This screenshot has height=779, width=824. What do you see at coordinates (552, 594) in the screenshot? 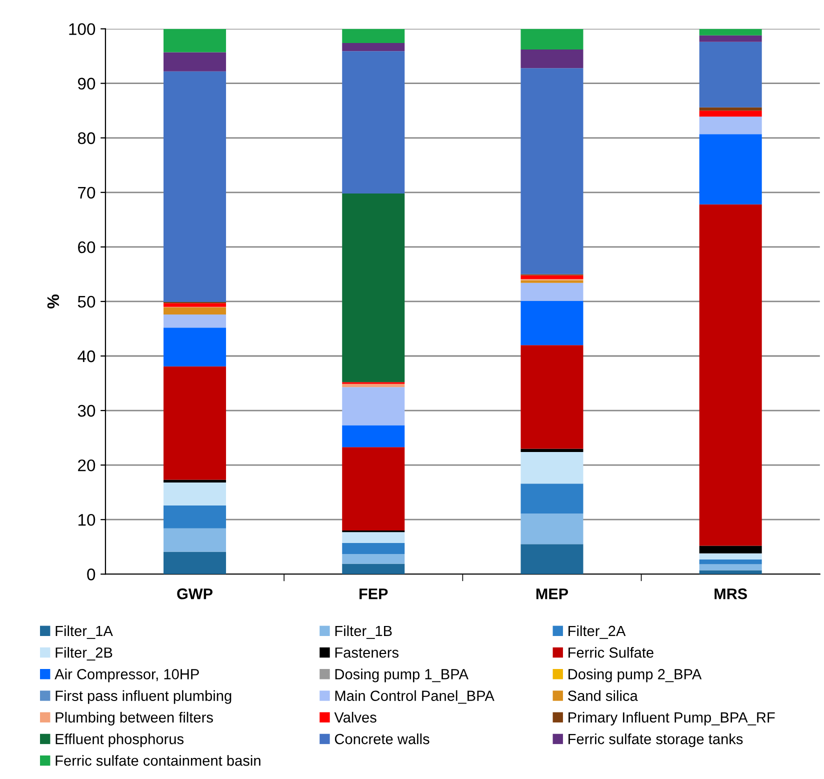
I see `x-tick-label: MEP` at bounding box center [552, 594].